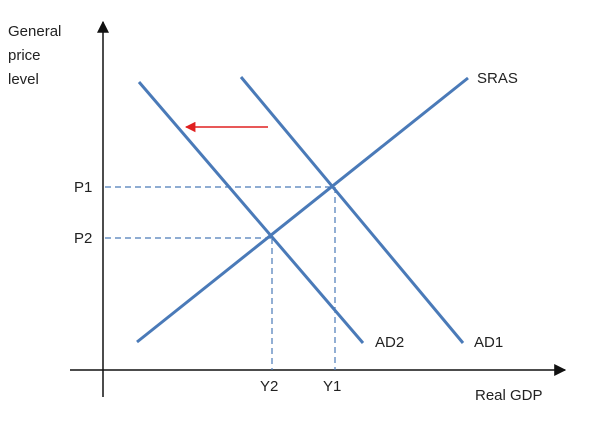 Image resolution: width=603 pixels, height=422 pixels. Describe the element at coordinates (332, 386) in the screenshot. I see `y1-label: Y1` at that location.